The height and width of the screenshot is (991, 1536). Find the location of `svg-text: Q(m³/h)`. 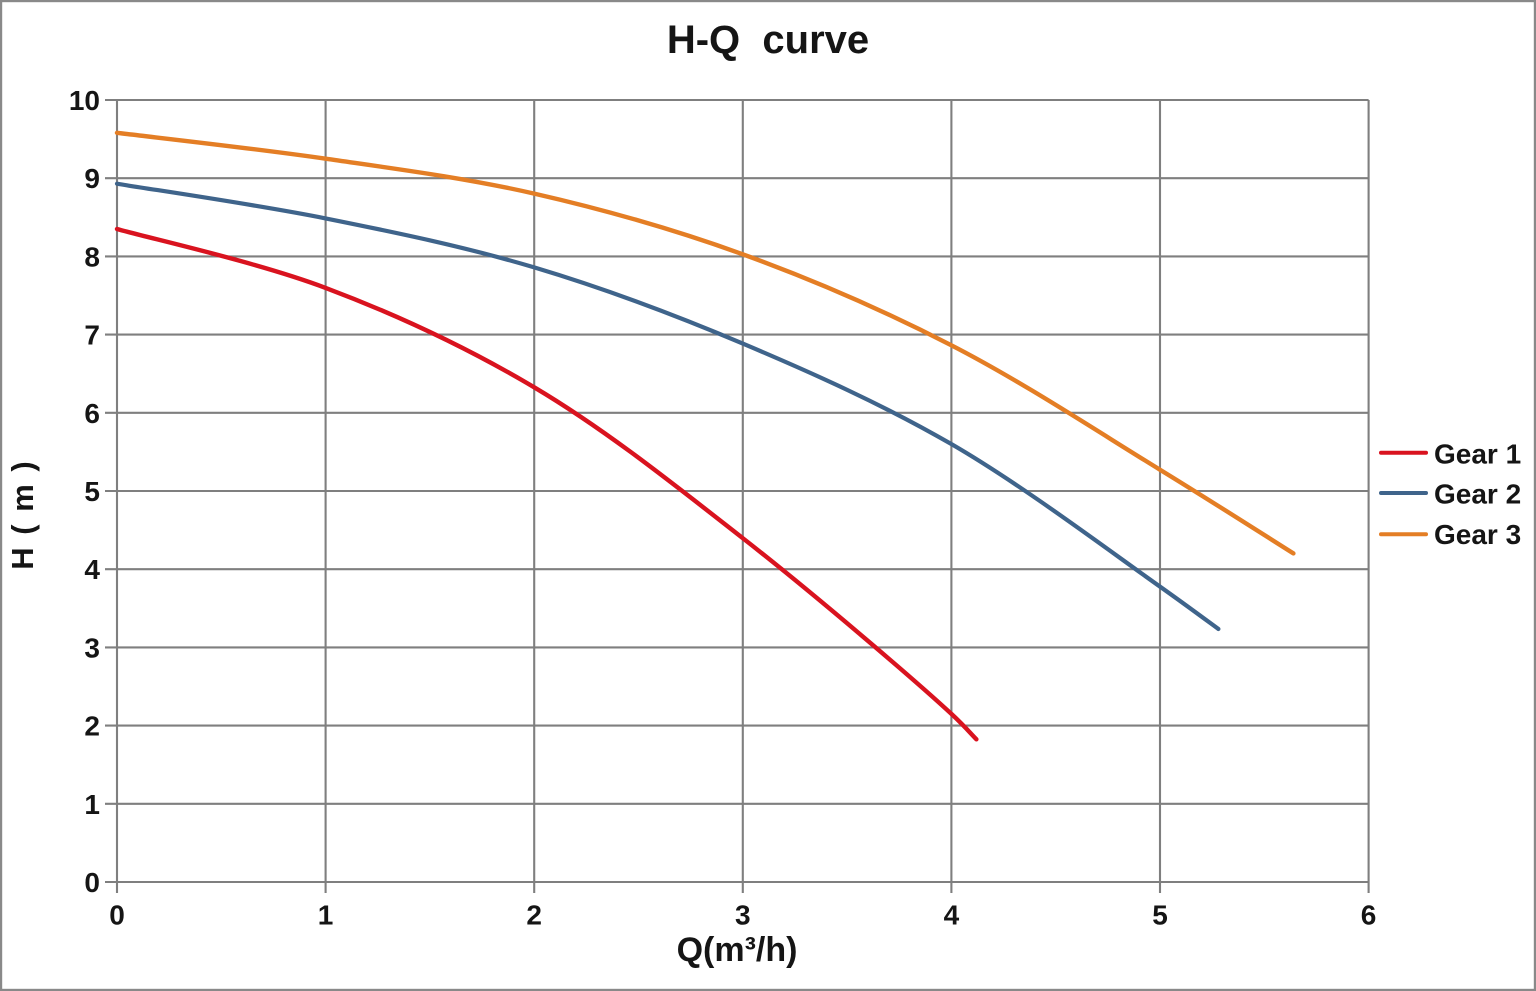

svg-text: Q(m³/h) is located at coordinates (737, 950).